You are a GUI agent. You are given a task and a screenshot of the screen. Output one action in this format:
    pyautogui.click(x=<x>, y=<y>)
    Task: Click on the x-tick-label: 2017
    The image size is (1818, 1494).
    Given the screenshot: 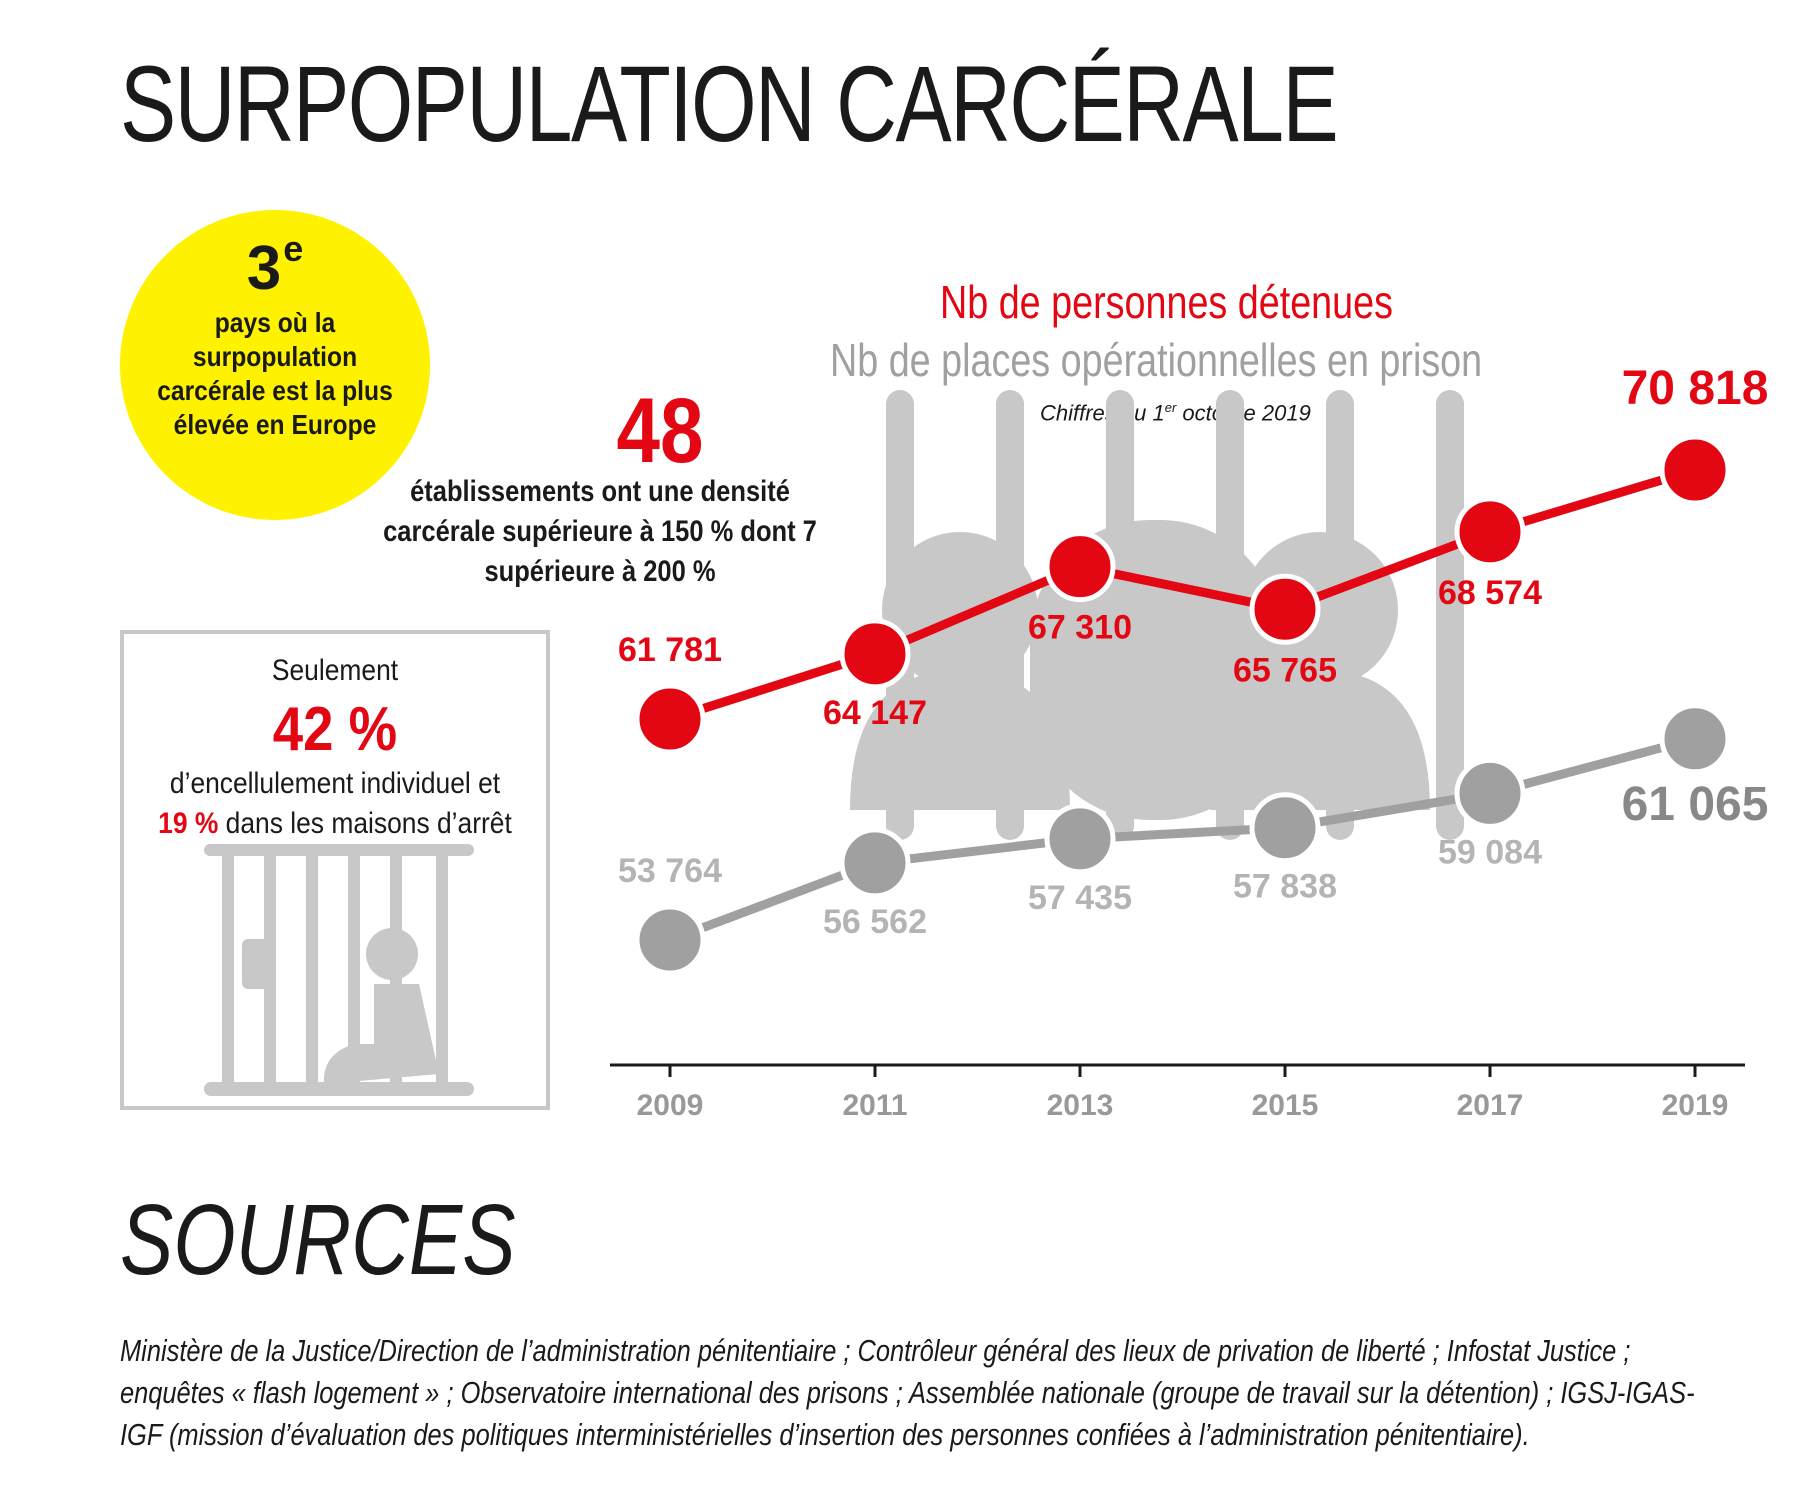 What is the action you would take?
    pyautogui.click(x=1490, y=1105)
    